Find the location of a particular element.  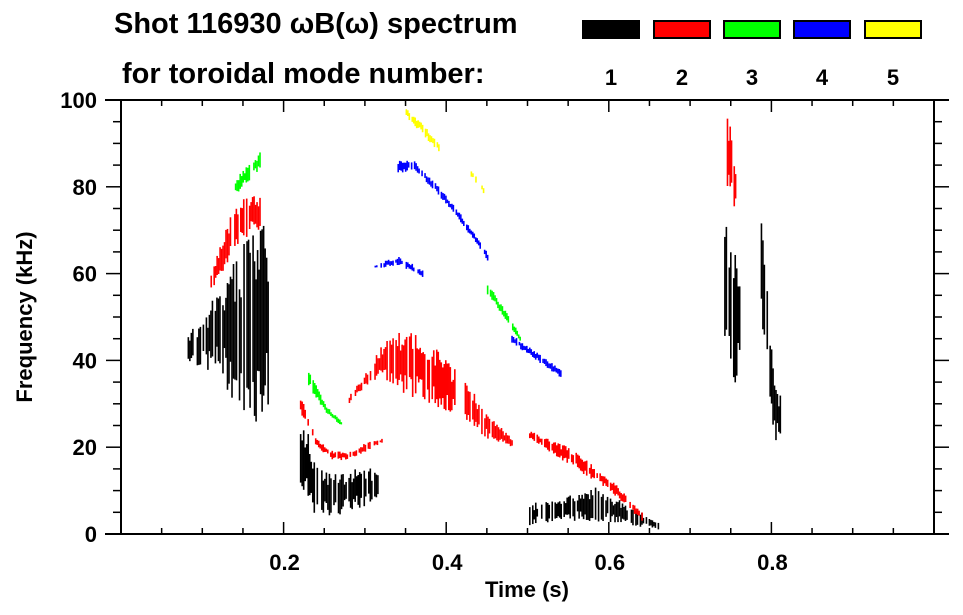

x-tick-label: 0.2 is located at coordinates (284, 562).